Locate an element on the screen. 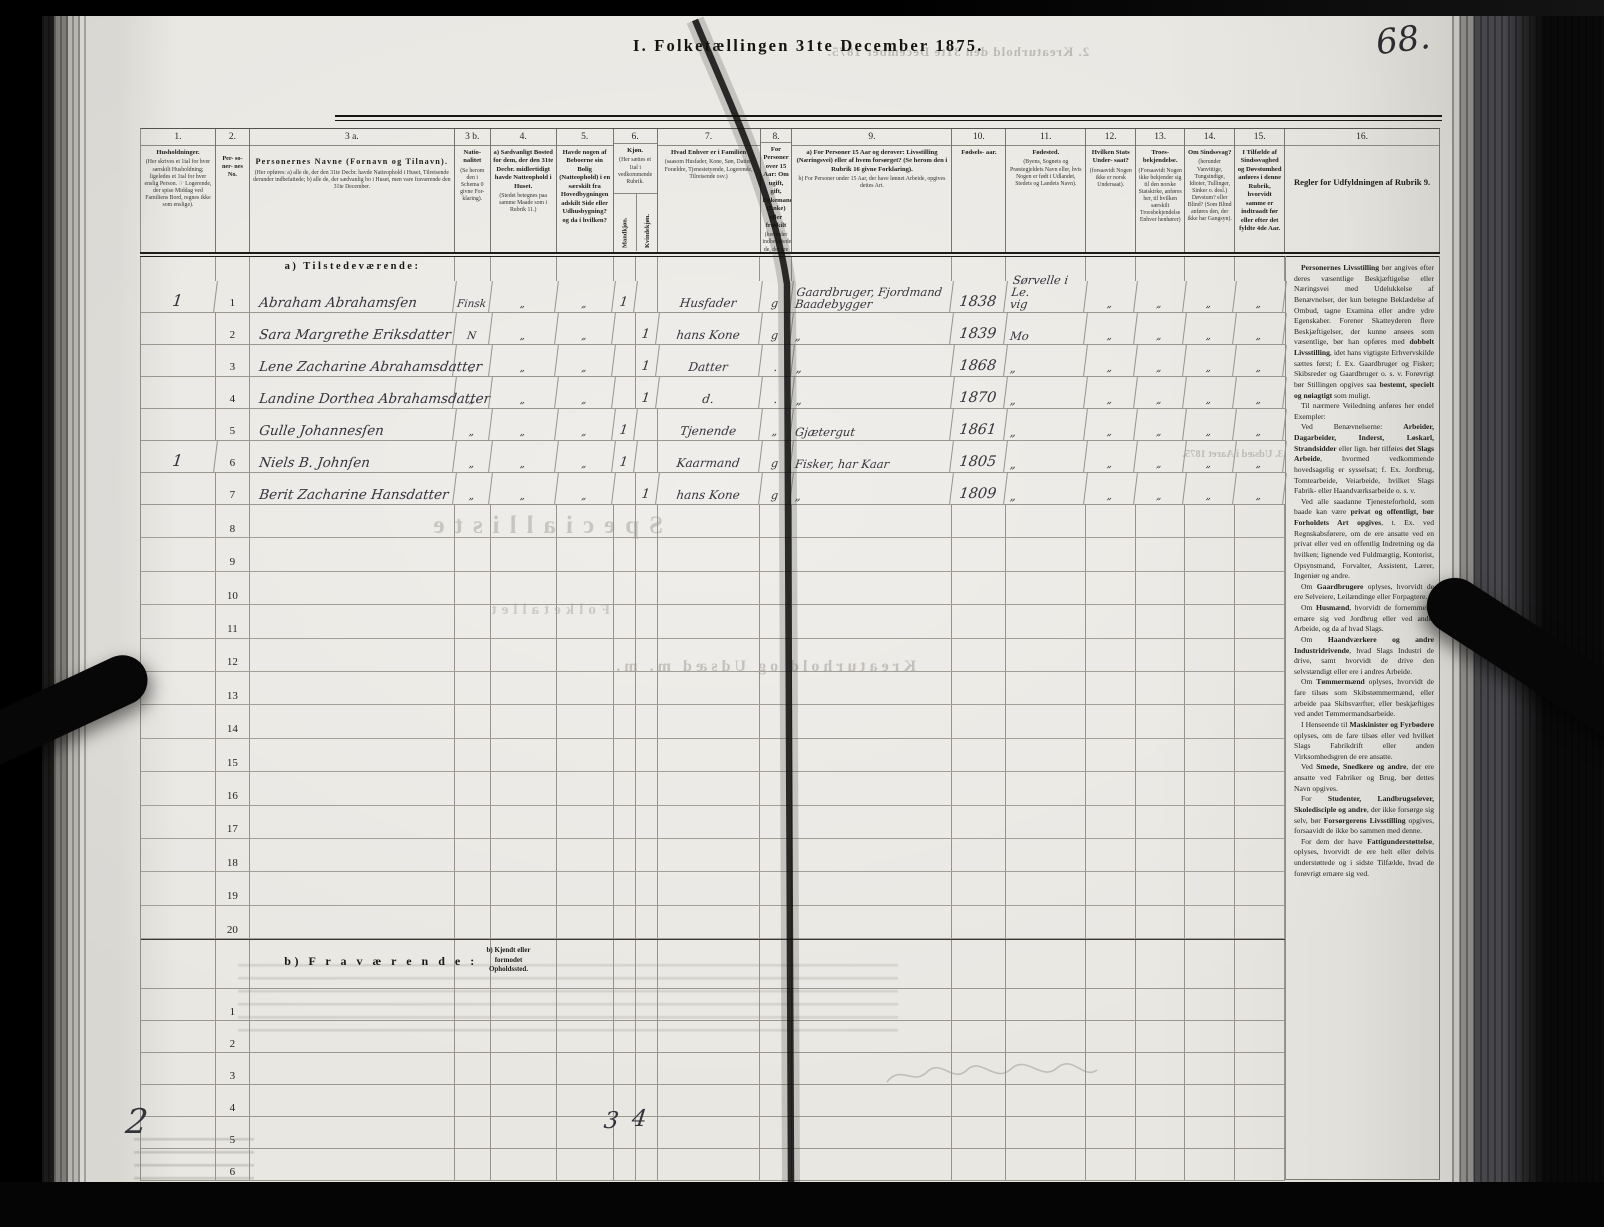  cell-no: 13 is located at coordinates (233, 688).